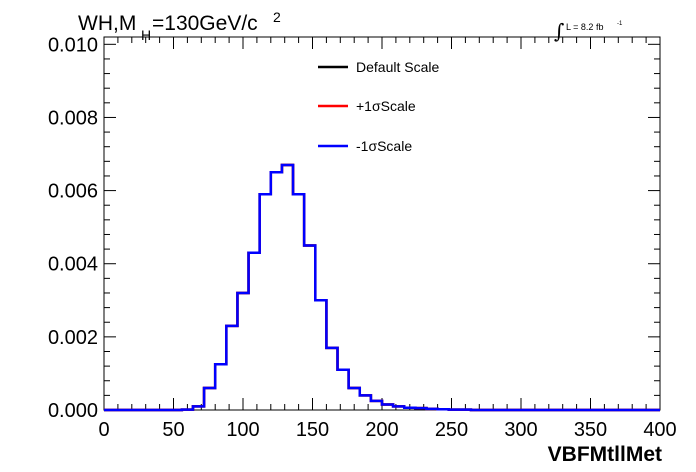 This screenshot has width=696, height=472. What do you see at coordinates (73, 228) in the screenshot?
I see `y-axis-tick-labels: 0.000 0.002 0.004 0.006 0.008 0.010` at bounding box center [73, 228].